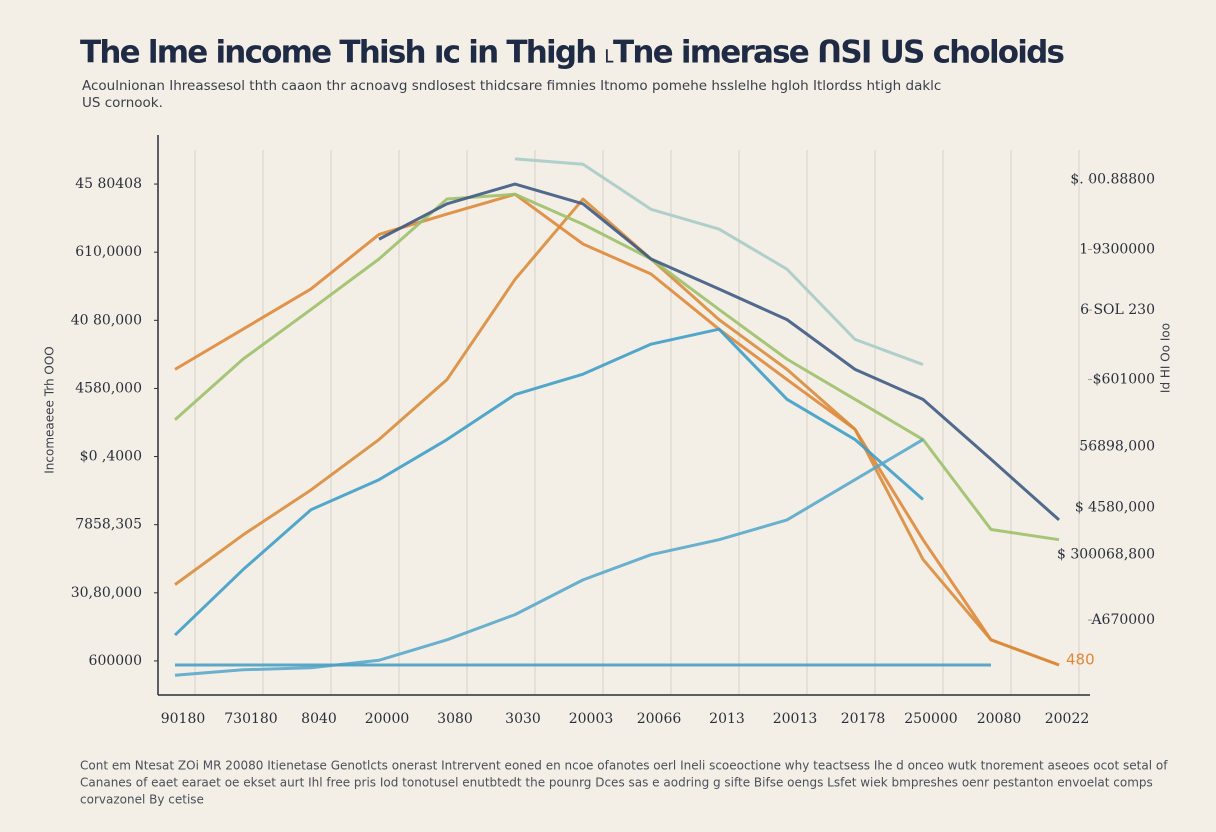 This screenshot has height=832, width=1216. What do you see at coordinates (1112, 179) in the screenshot?
I see `y2-tick-label: $. 00.88800` at bounding box center [1112, 179].